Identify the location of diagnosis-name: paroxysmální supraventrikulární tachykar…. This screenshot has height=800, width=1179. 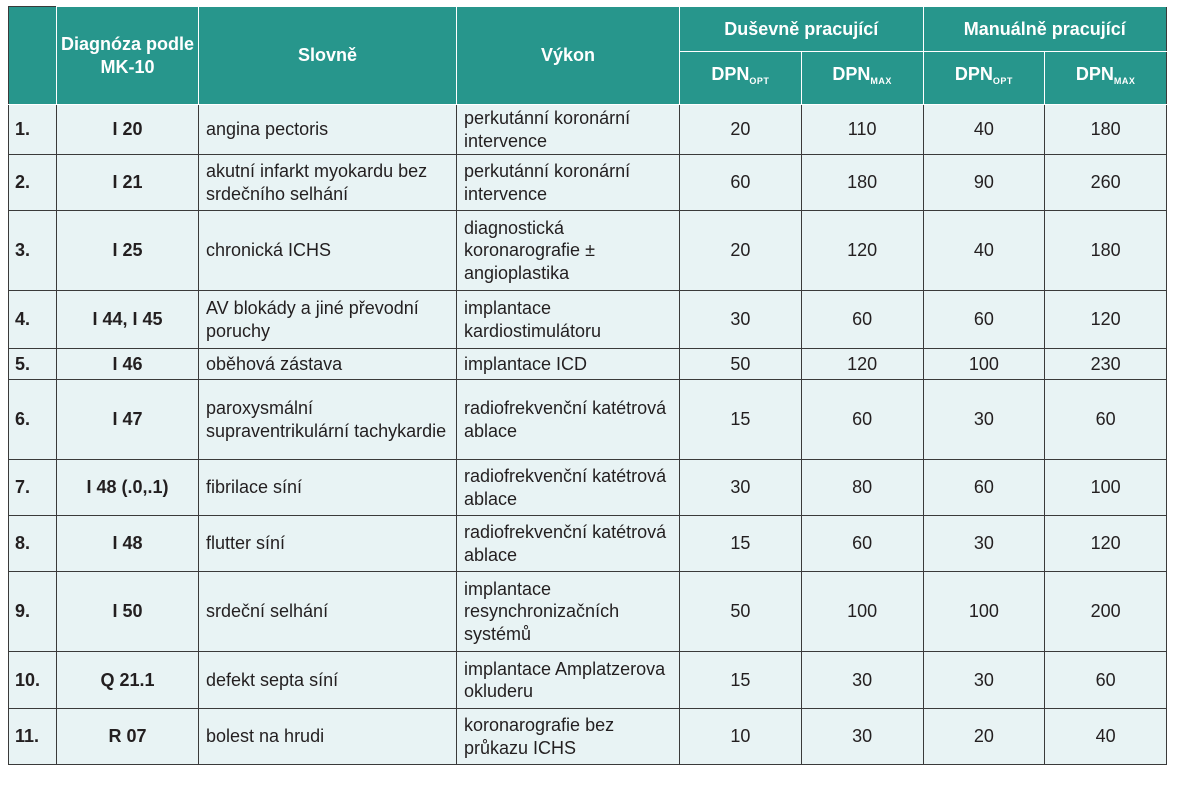
(327, 419).